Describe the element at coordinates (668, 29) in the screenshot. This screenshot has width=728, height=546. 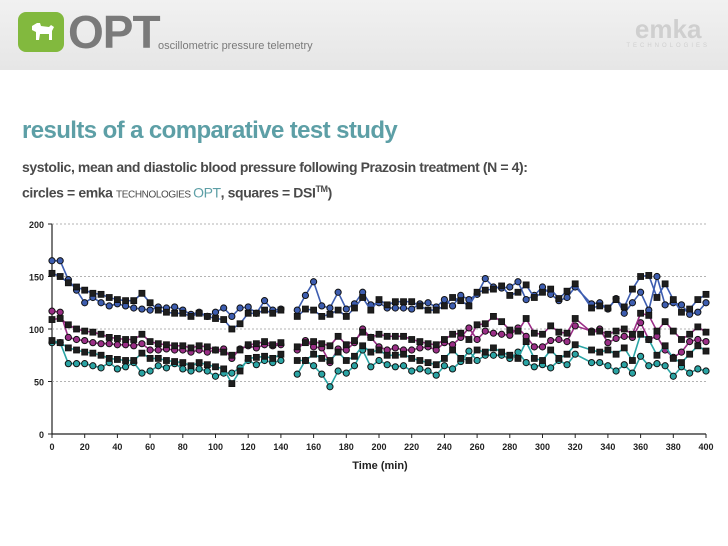
I see `brand-name: emka` at that location.